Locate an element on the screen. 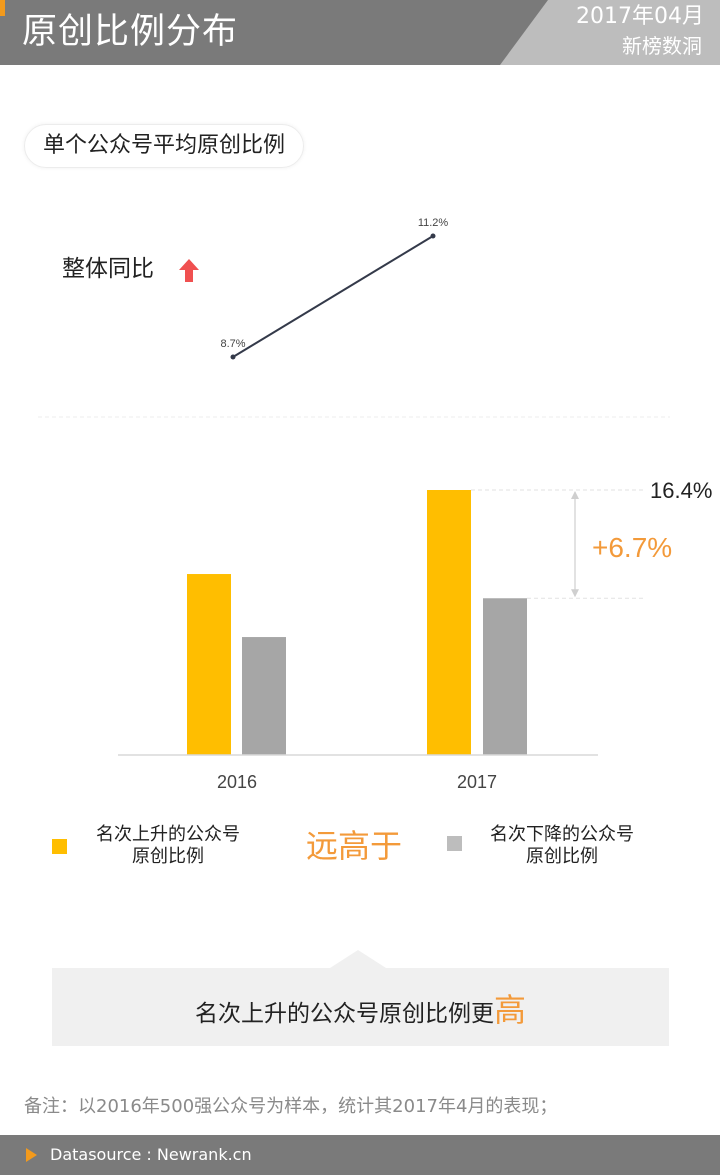  chart-subtitle: 单个公众号平均原创比例 is located at coordinates (164, 146).